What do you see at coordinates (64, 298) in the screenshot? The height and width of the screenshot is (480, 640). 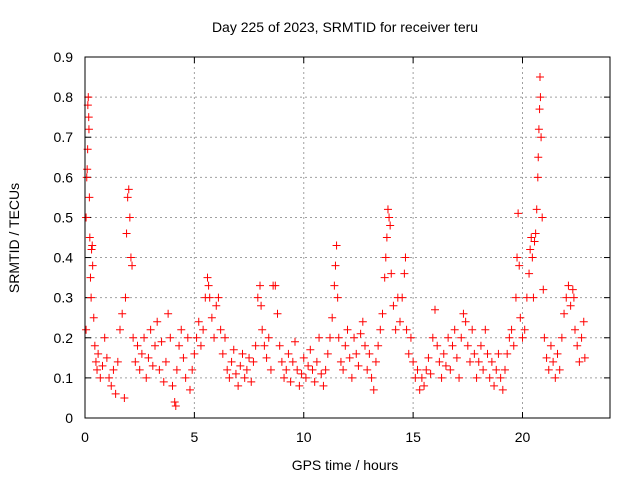 I see `y-tick-label: 0.3` at bounding box center [64, 298].